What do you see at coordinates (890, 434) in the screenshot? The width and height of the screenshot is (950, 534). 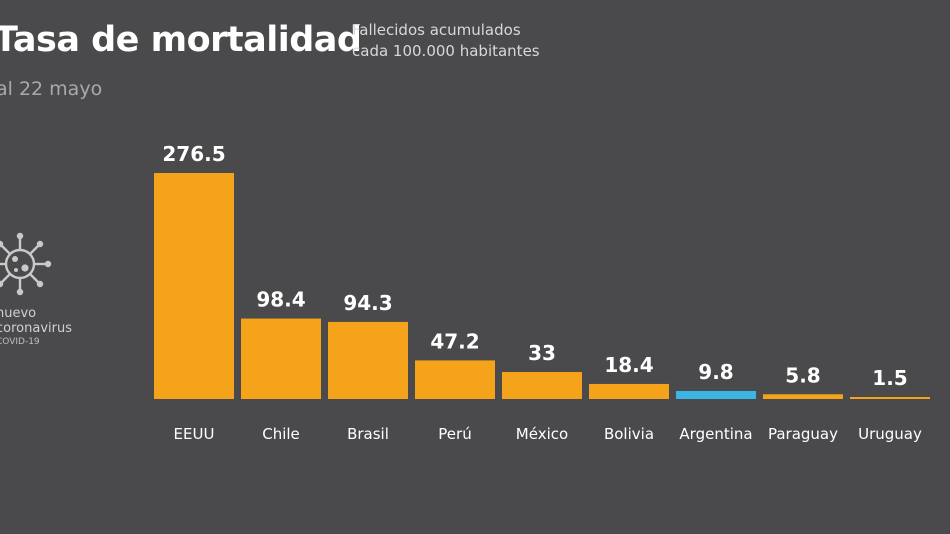 I see `category-label: Uruguay` at bounding box center [890, 434].